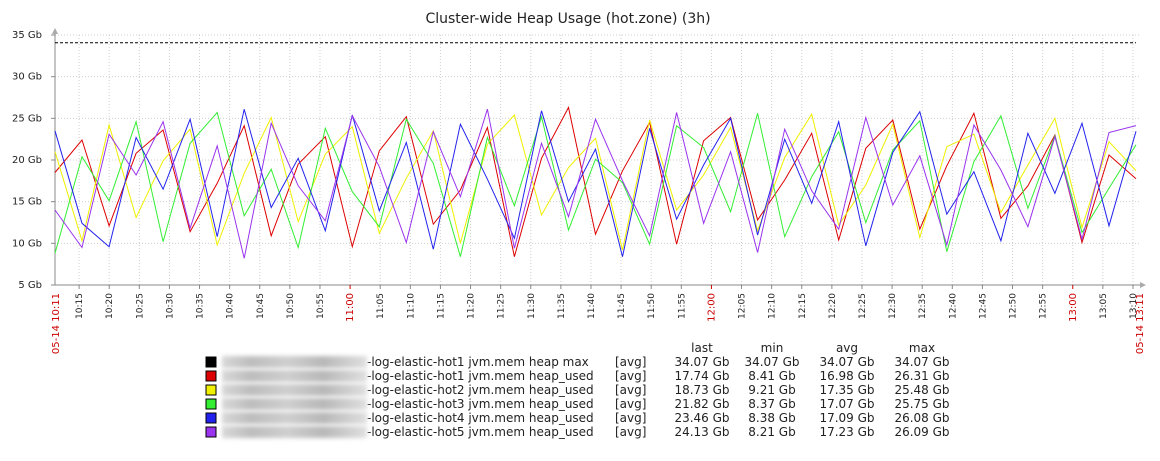 The width and height of the screenshot is (1160, 461). What do you see at coordinates (921, 418) in the screenshot?
I see `legend-value-max: 26.08 Gb` at bounding box center [921, 418].